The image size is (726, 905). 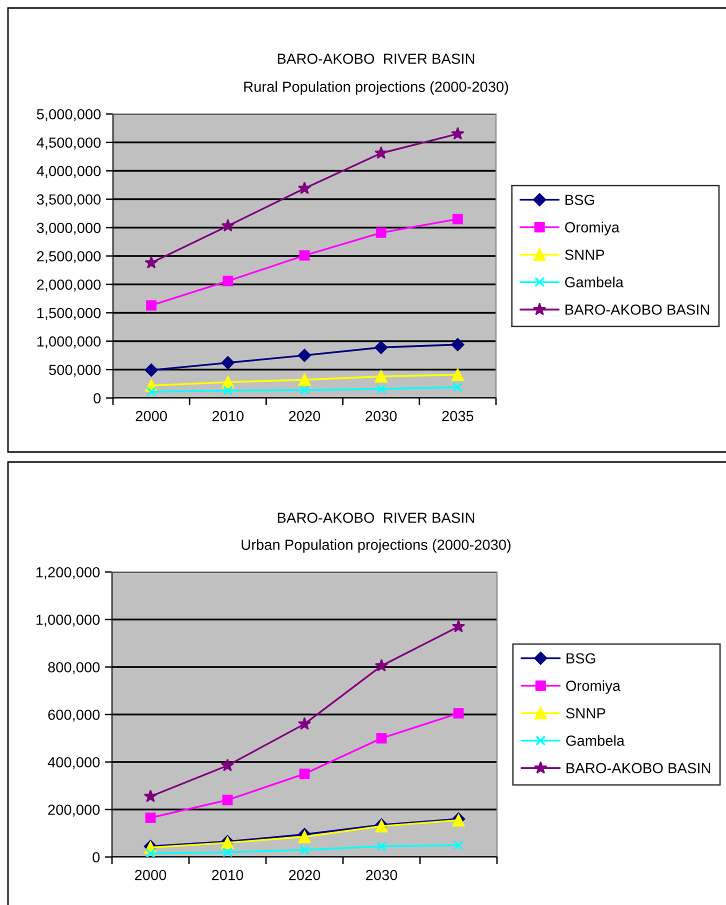 What do you see at coordinates (69, 314) in the screenshot?
I see `y-tick-label: 1,500,000` at bounding box center [69, 314].